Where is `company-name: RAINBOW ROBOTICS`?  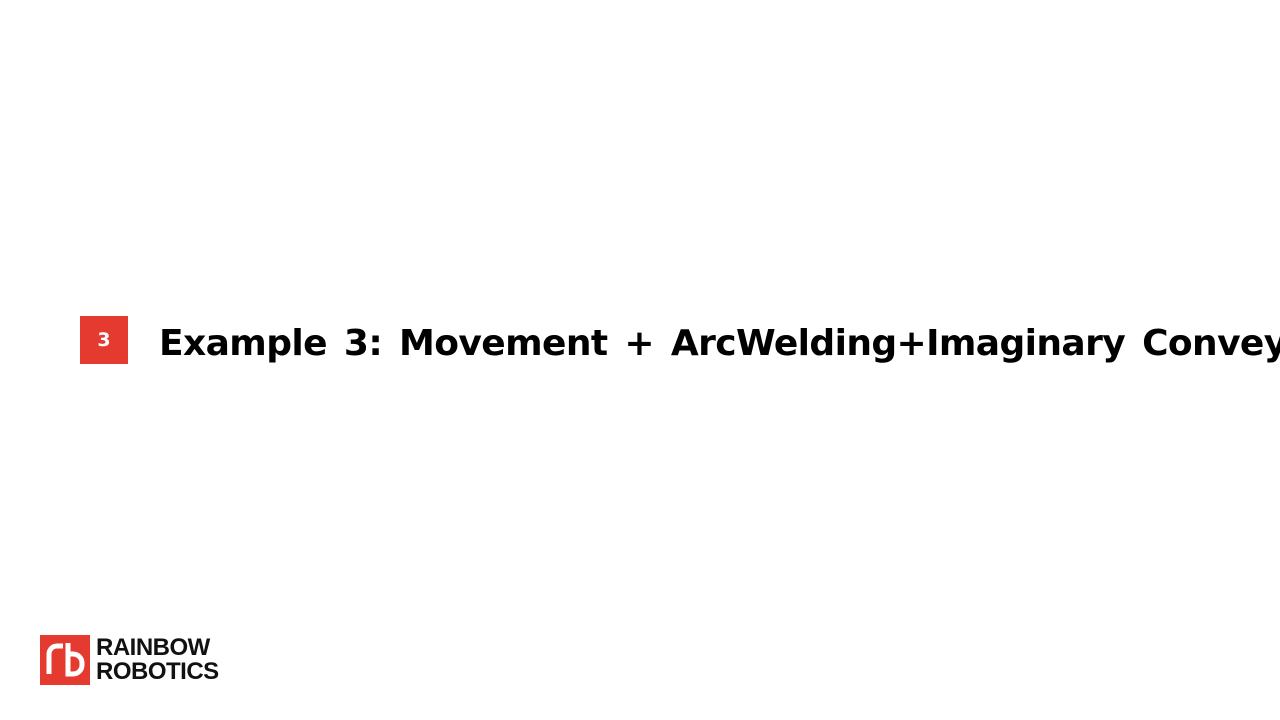
company-name: RAINBOW ROBOTICS is located at coordinates (157, 660).